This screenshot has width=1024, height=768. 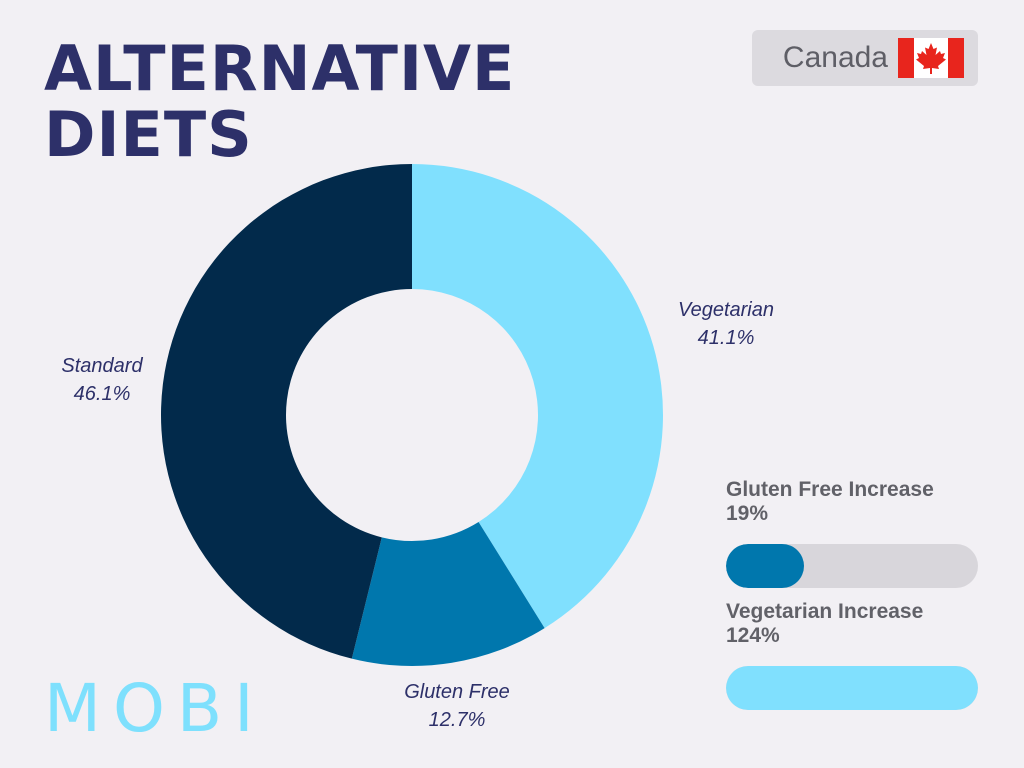 I want to click on page-title: ALTERNATIVE DIETS, so click(x=279, y=102).